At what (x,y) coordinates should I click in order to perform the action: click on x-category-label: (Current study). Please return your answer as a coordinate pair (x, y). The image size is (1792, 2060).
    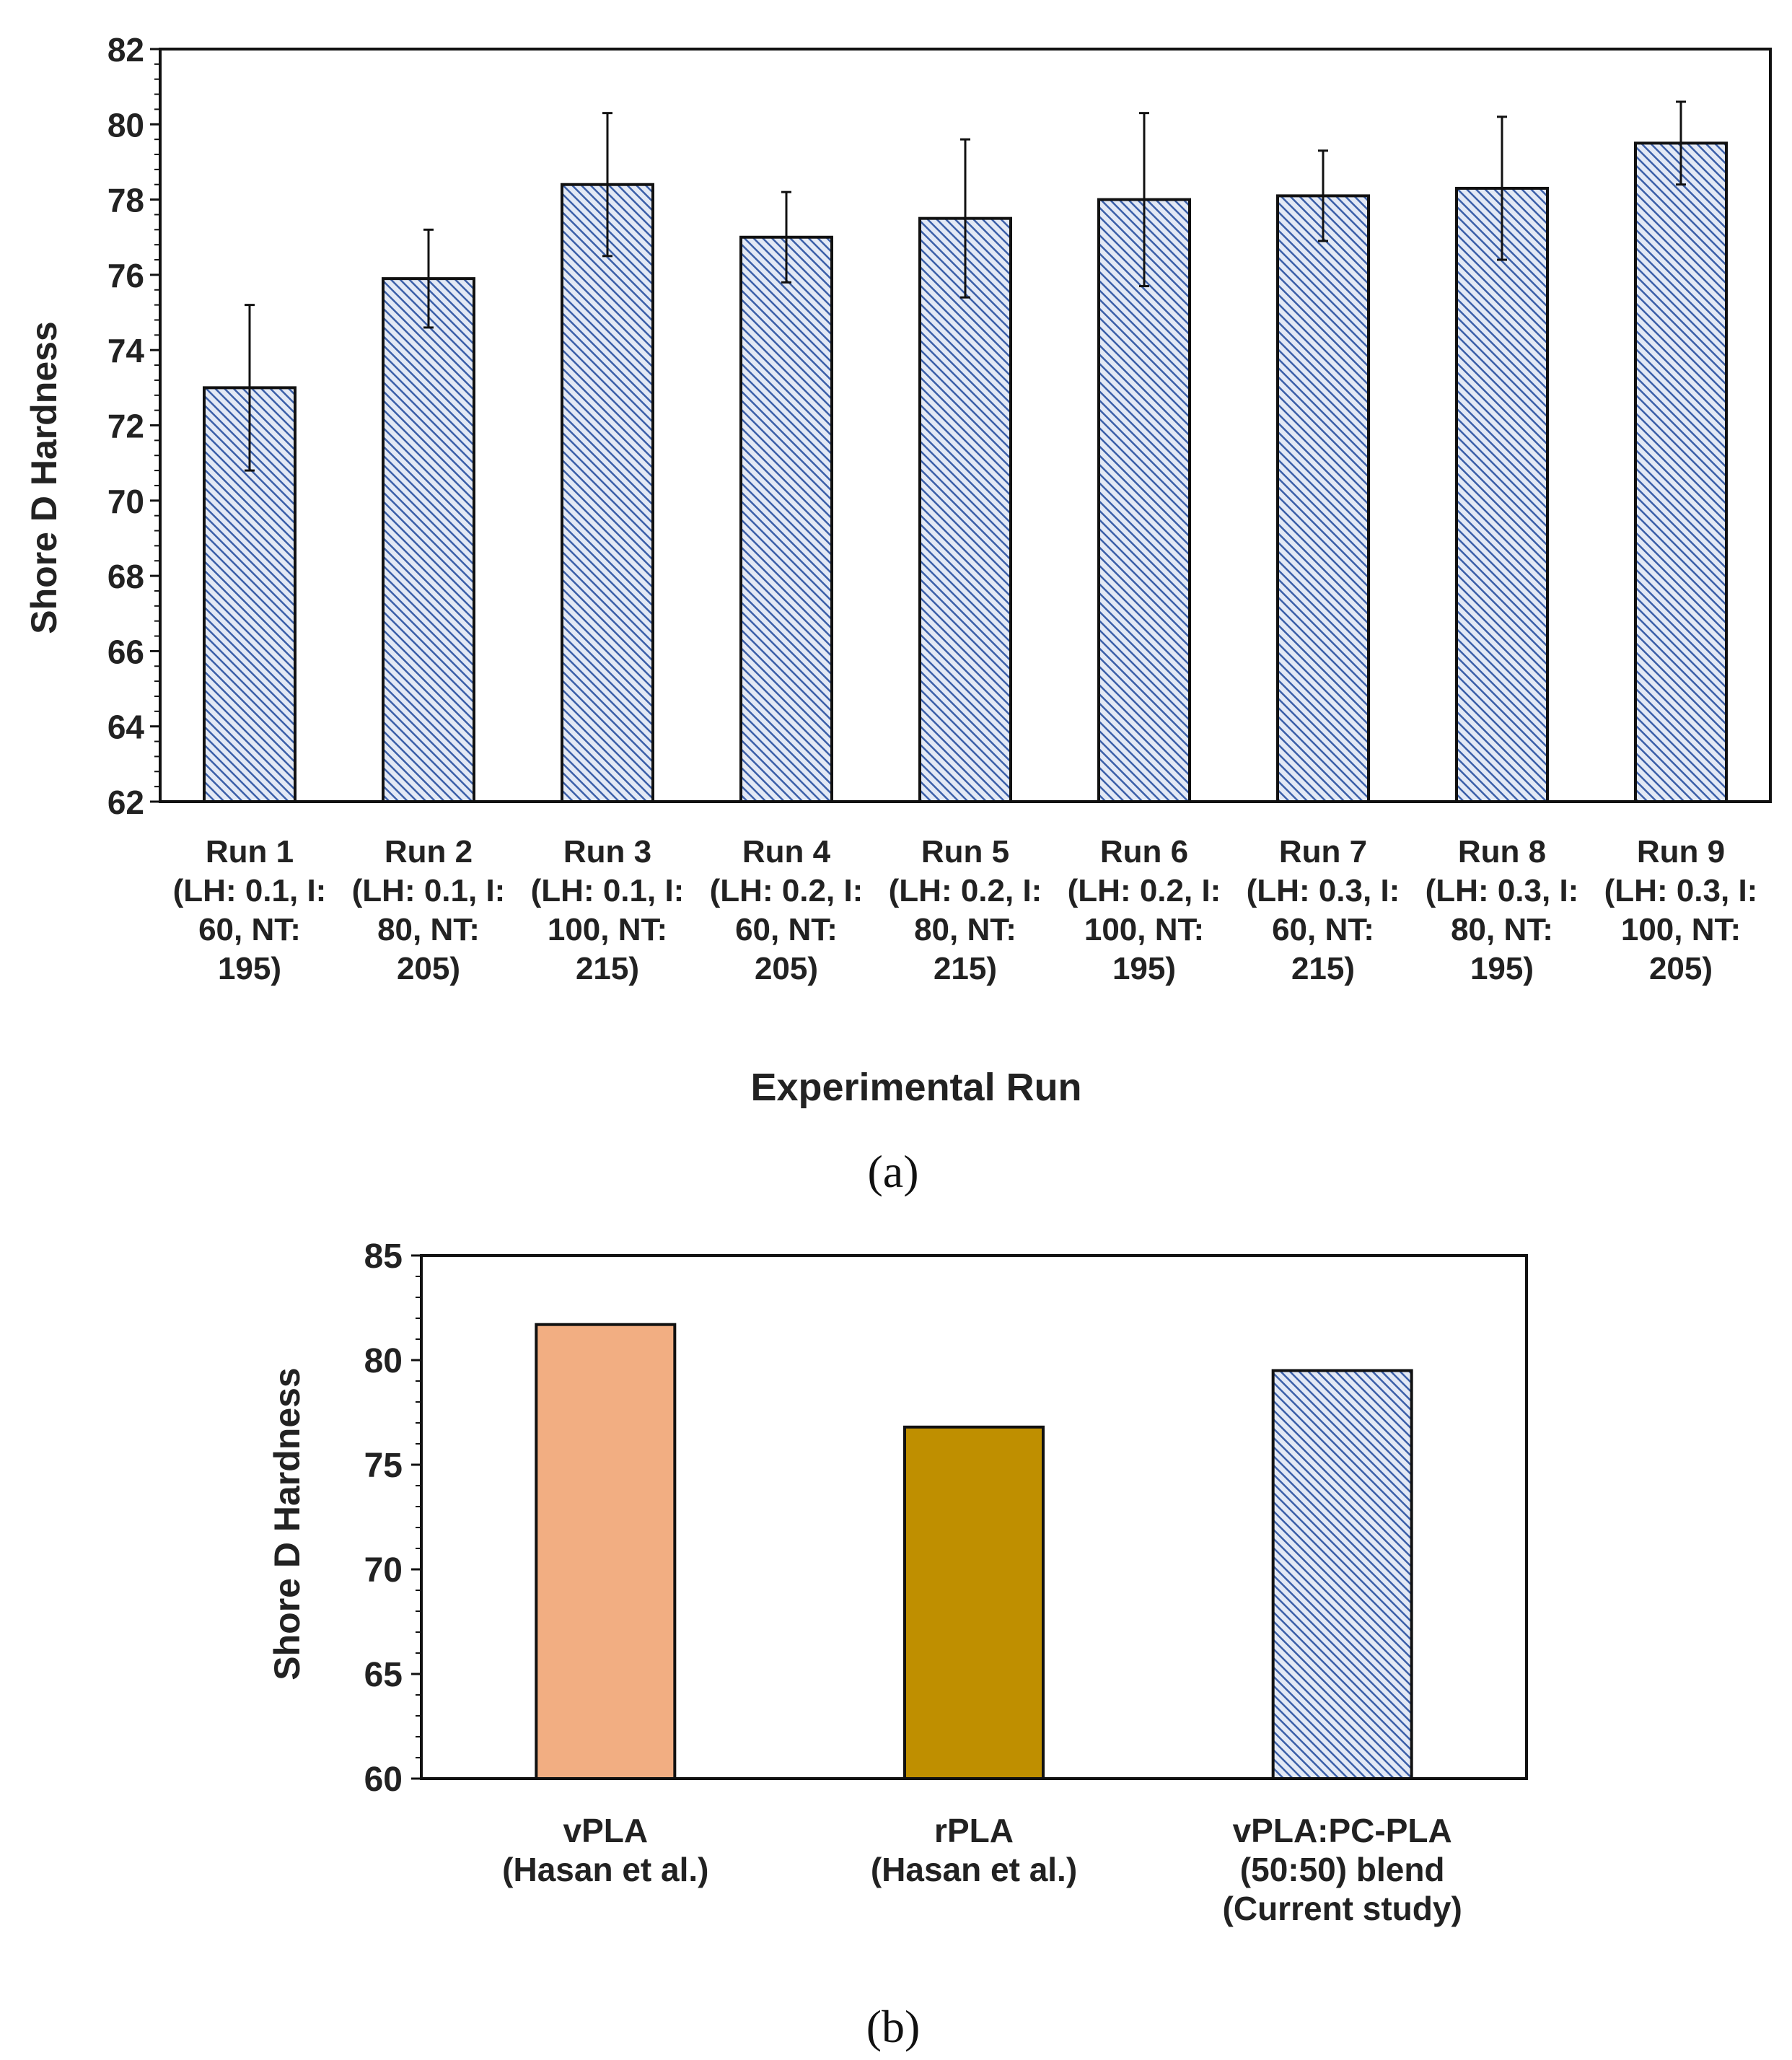
    Looking at the image, I should click on (1342, 1908).